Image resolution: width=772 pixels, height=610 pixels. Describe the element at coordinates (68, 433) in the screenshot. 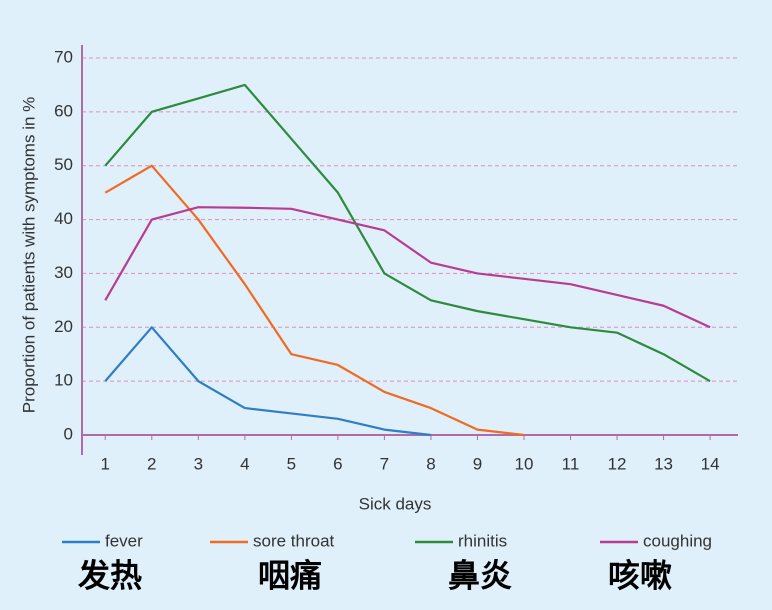

I see `y-tick-label: 0` at that location.